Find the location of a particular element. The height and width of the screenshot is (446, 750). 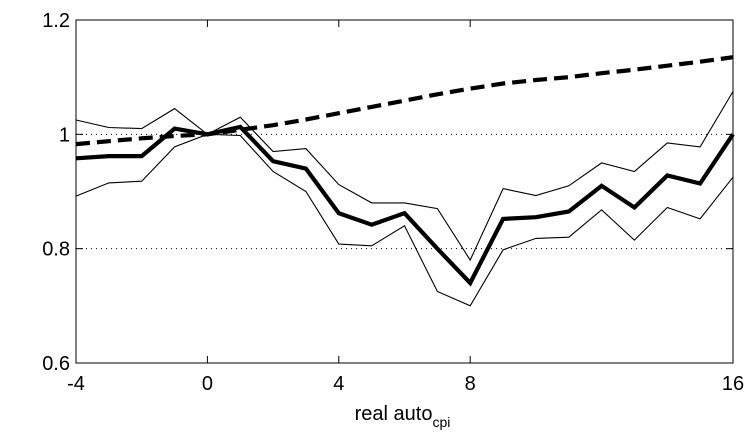

x-tick-label: 8 is located at coordinates (470, 384).